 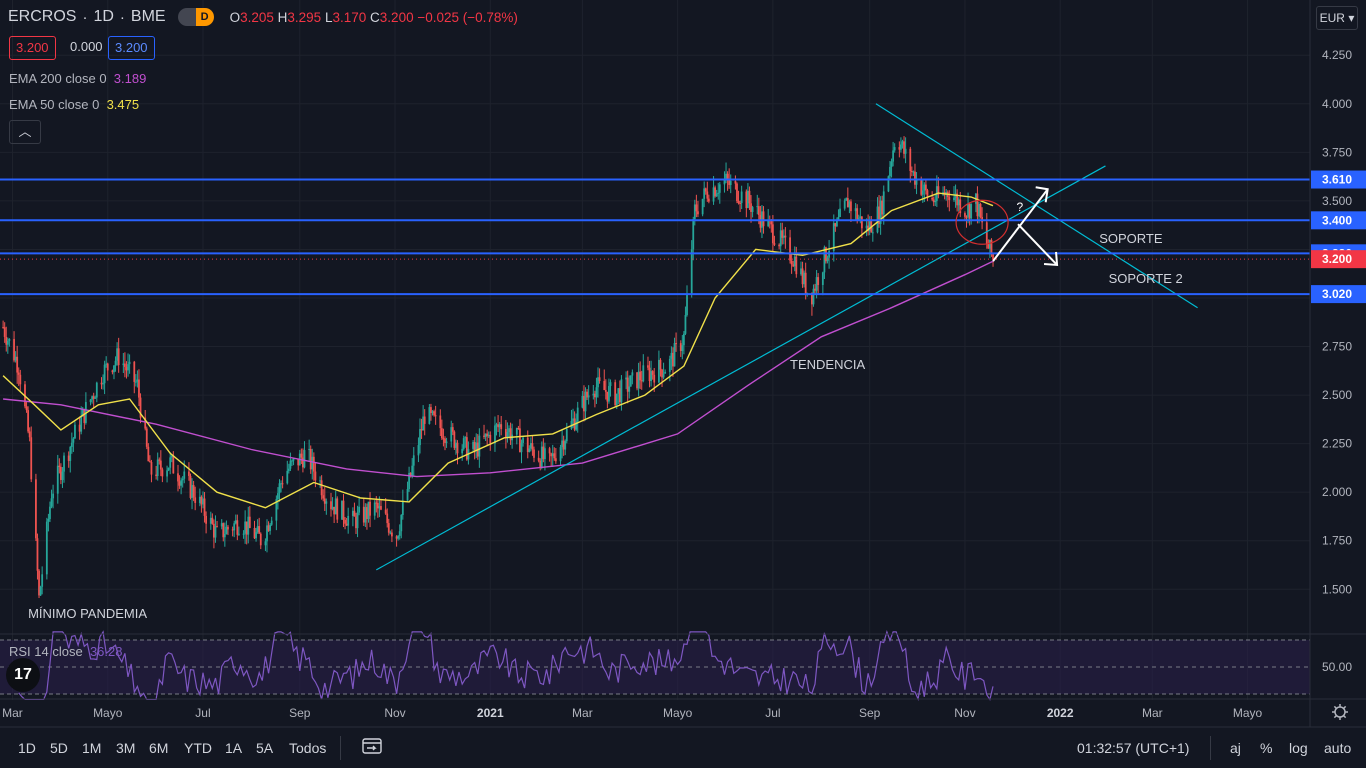 What do you see at coordinates (1338, 748) in the screenshot?
I see `auto-toggle: auto` at bounding box center [1338, 748].